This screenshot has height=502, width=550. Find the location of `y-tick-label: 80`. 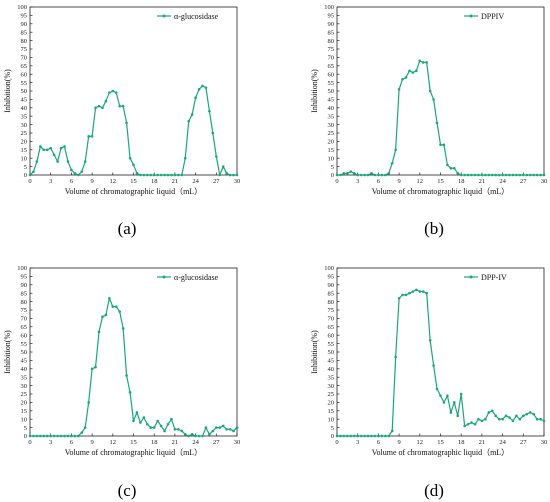

y-tick-label: 80 is located at coordinates (331, 302).